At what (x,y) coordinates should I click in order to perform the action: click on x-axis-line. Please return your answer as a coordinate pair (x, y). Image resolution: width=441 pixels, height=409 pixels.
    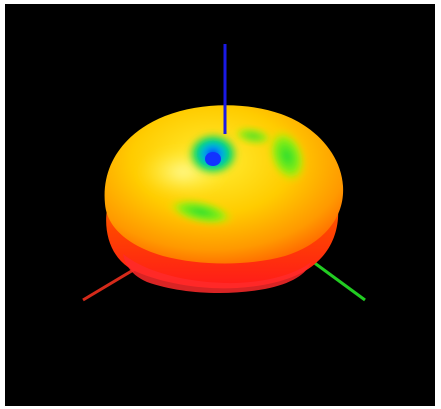
    Looking at the image, I should click on (111, 283).